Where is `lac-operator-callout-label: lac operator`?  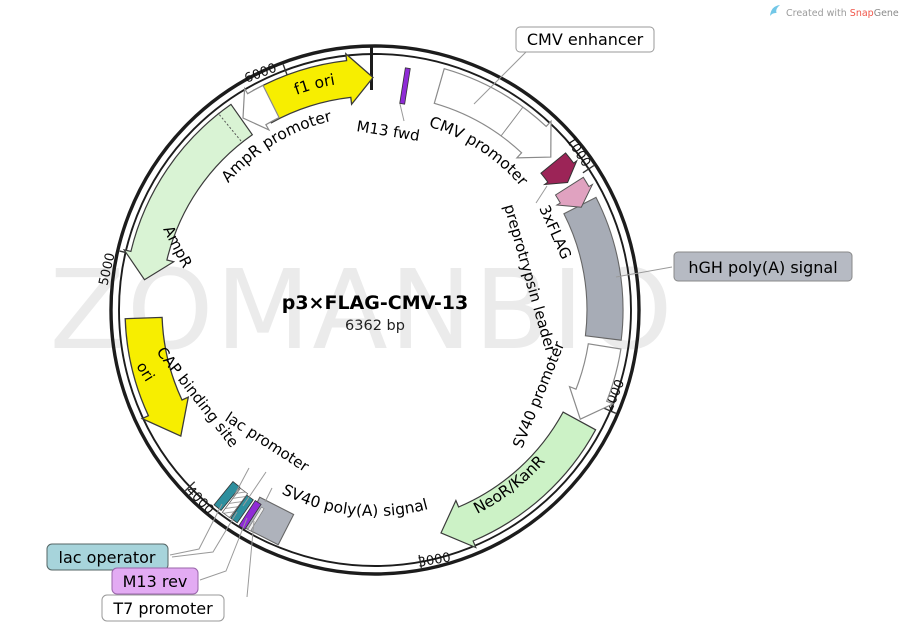
lac-operator-callout-label: lac operator is located at coordinates (107, 557).